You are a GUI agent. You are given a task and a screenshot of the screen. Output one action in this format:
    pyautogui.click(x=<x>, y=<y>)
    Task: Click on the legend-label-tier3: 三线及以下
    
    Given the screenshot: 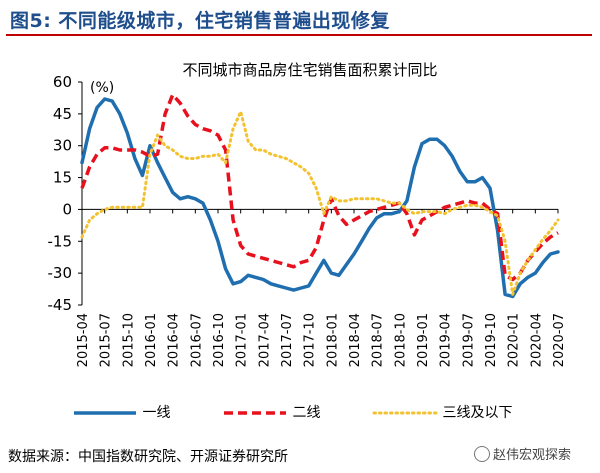 What is the action you would take?
    pyautogui.click(x=477, y=413)
    